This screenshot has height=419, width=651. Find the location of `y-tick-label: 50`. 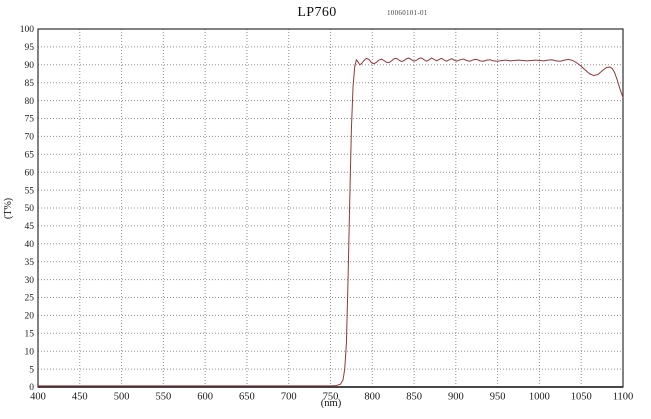

y-tick-label: 50 is located at coordinates (30, 209).